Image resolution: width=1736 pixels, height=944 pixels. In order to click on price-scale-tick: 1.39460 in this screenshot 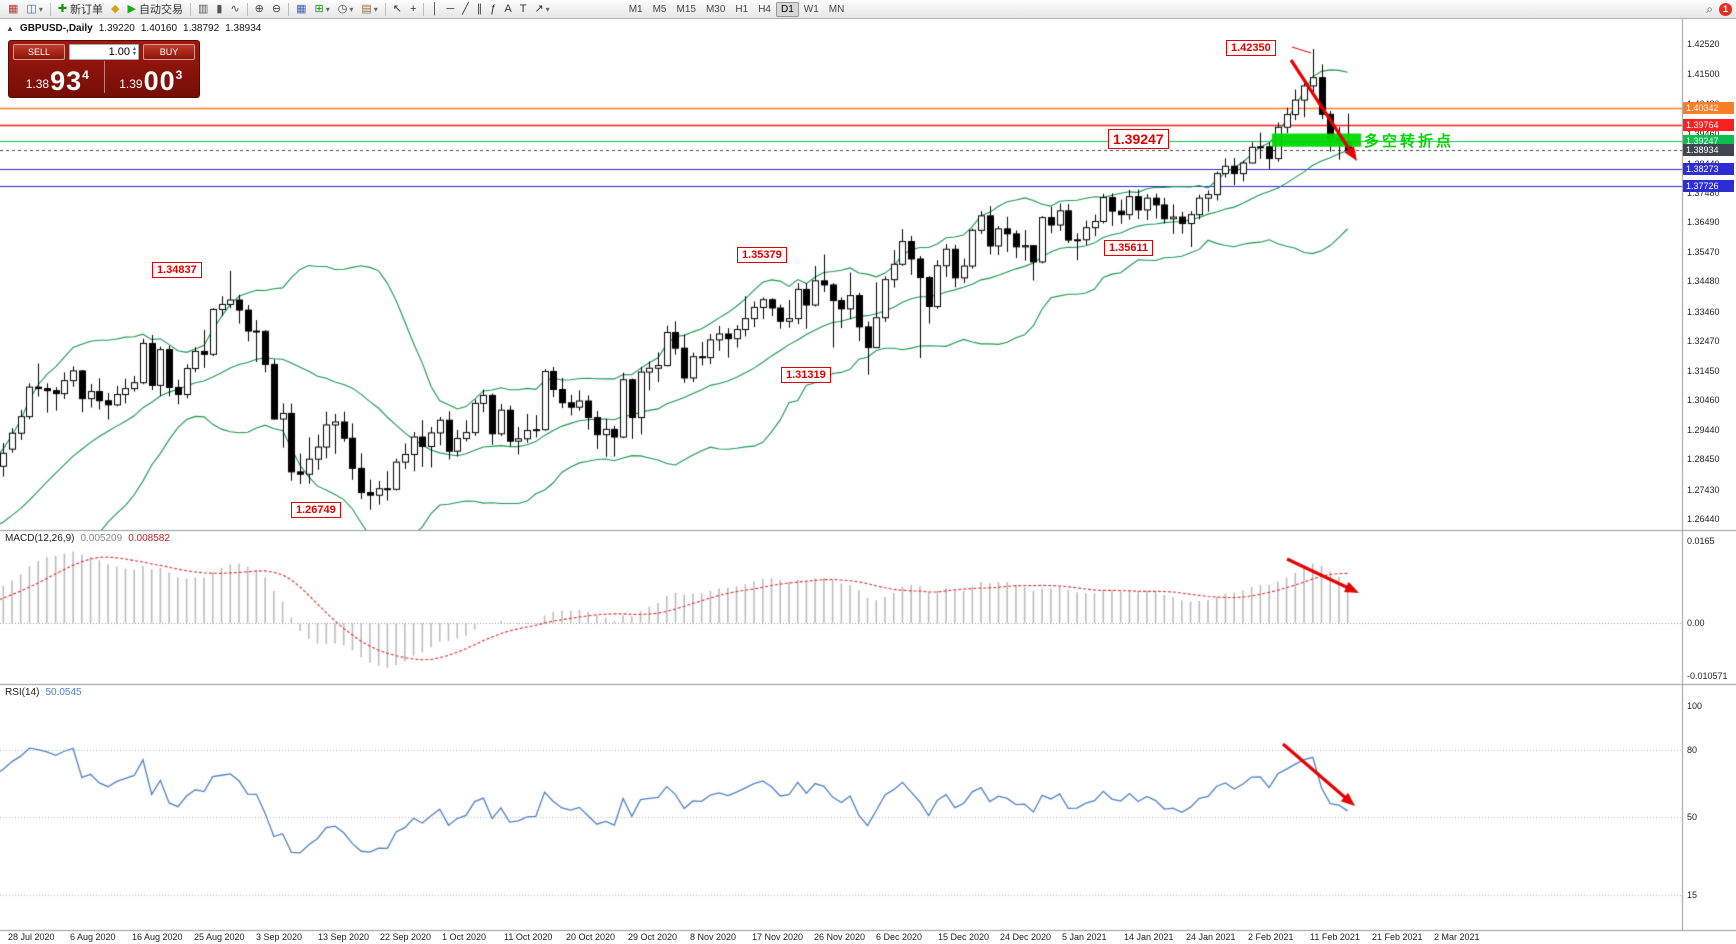, I will do `click(1703, 134)`.